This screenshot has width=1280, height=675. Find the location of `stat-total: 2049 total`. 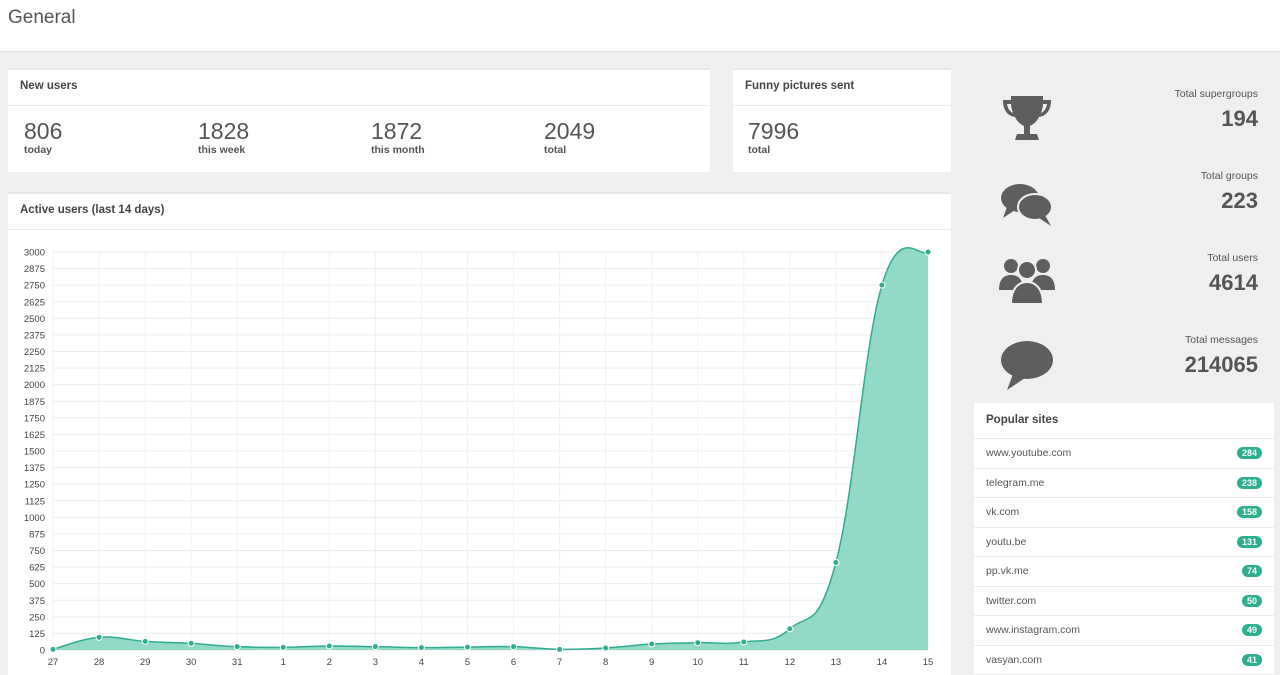

stat-total: 2049 total is located at coordinates (569, 137).